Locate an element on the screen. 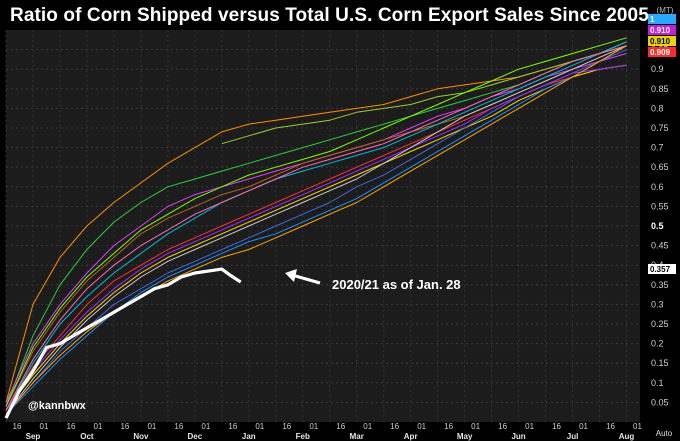  month-label: Oct is located at coordinates (87, 436).